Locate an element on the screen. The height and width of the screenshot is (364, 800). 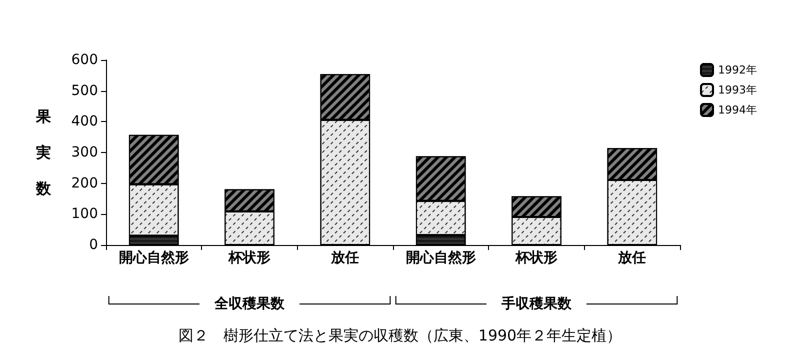
legend-label: 1992年 is located at coordinates (738, 70).